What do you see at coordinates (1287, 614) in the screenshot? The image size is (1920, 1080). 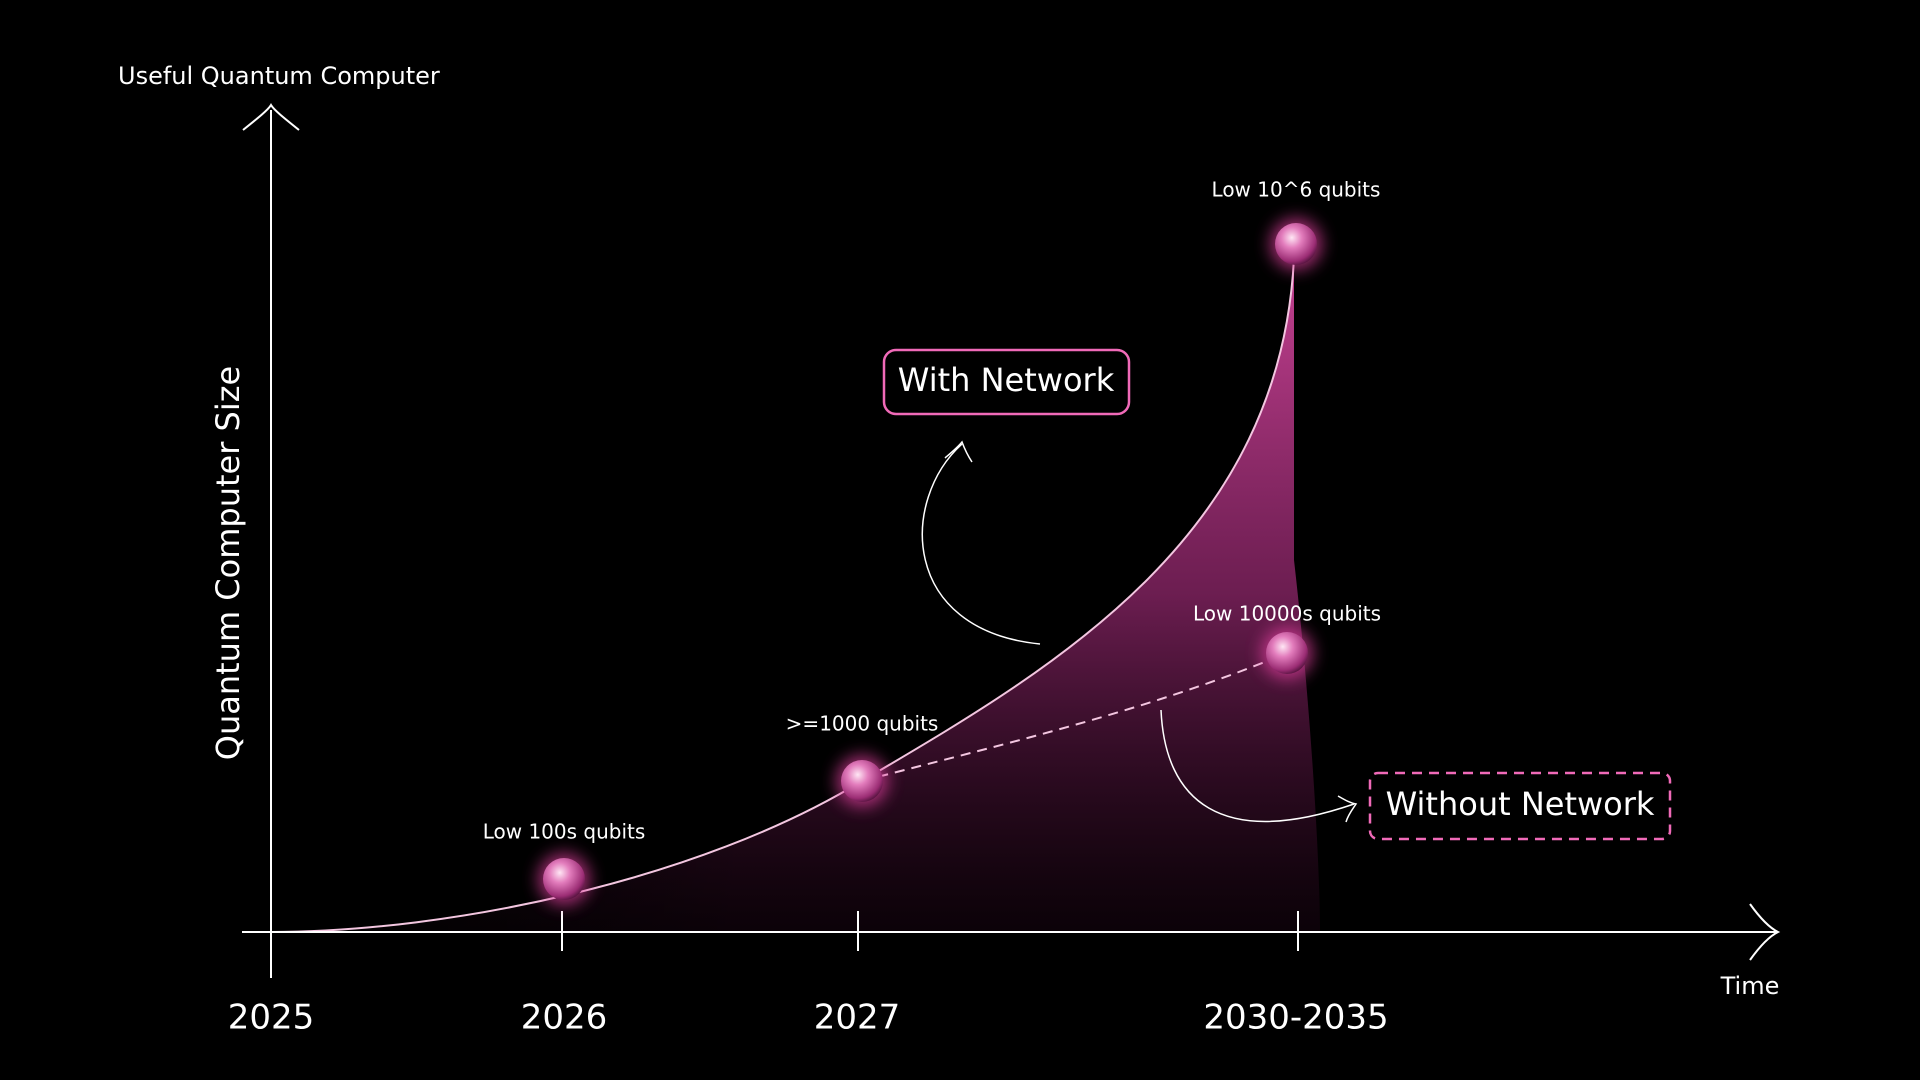 I see `milestone-label: Low 10000s qubits` at bounding box center [1287, 614].